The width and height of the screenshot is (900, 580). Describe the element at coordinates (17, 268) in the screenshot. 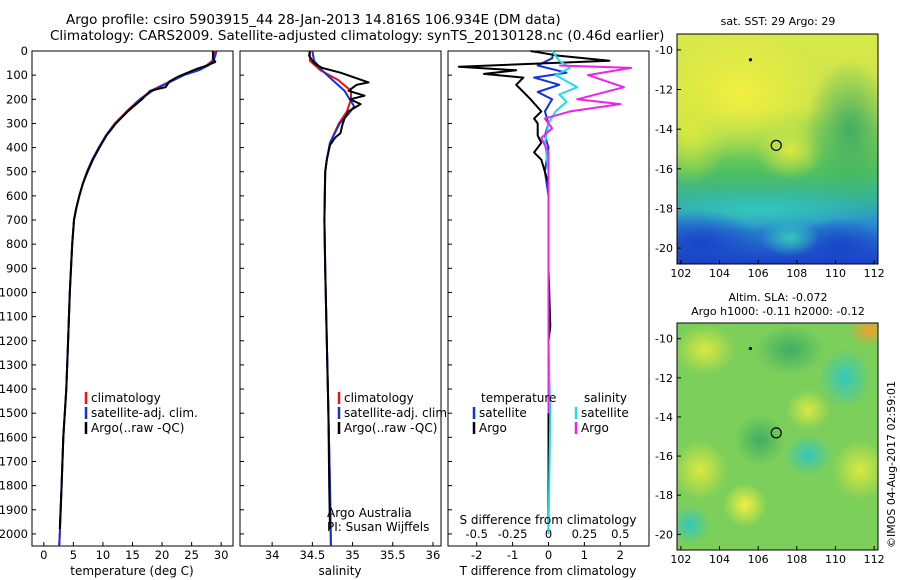

I see `depth-tick-label: 900` at that location.